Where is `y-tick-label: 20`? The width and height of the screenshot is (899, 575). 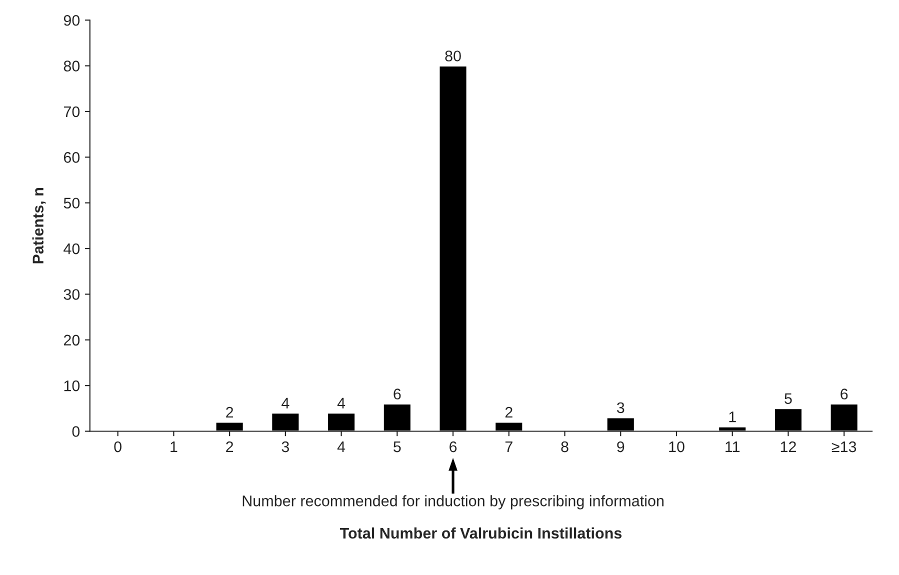 y-tick-label: 20 is located at coordinates (72, 340).